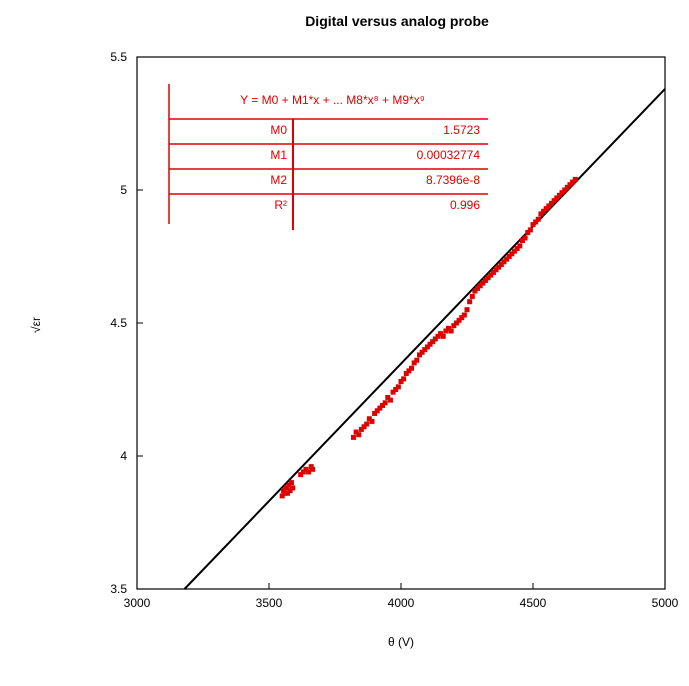  What do you see at coordinates (465, 205) in the screenshot?
I see `fit-param-value: 0.996` at bounding box center [465, 205].